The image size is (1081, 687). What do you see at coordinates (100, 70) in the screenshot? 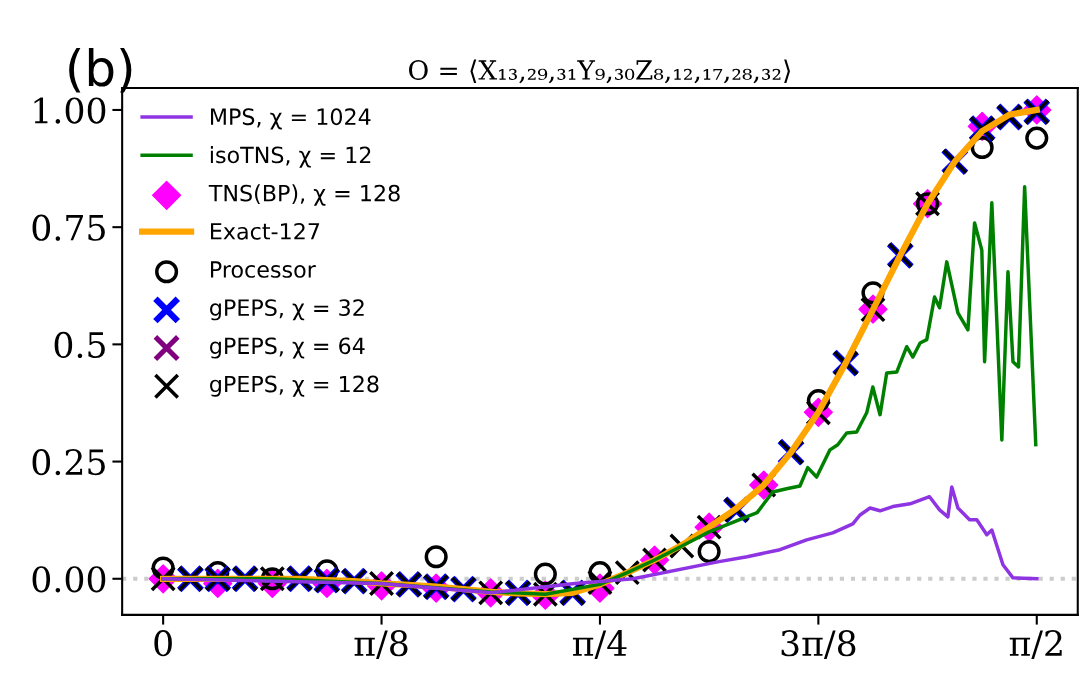
I see `annotation: (b)` at bounding box center [100, 70].